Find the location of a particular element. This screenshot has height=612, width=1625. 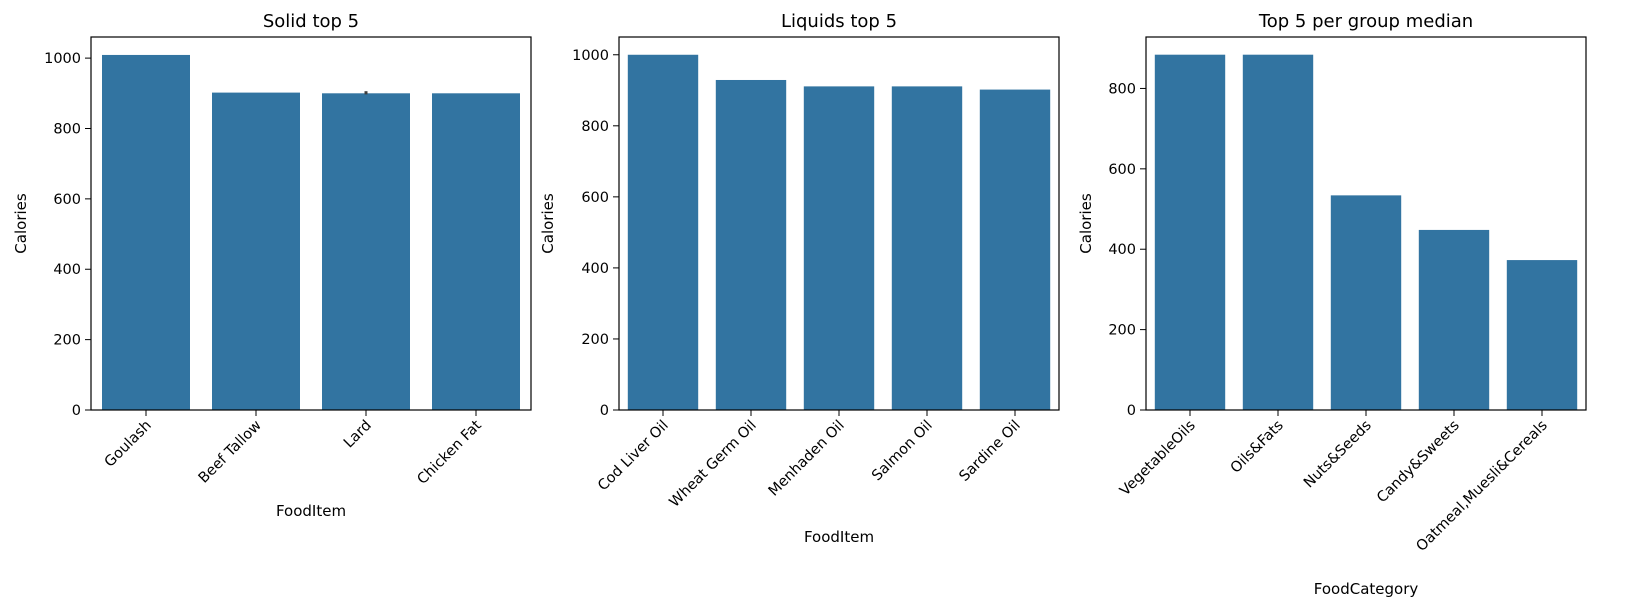

x-tick-label: Beef Tallow is located at coordinates (230, 451).